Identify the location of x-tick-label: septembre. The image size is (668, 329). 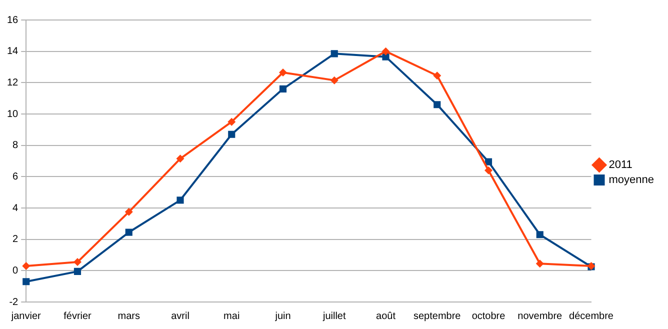
(438, 316).